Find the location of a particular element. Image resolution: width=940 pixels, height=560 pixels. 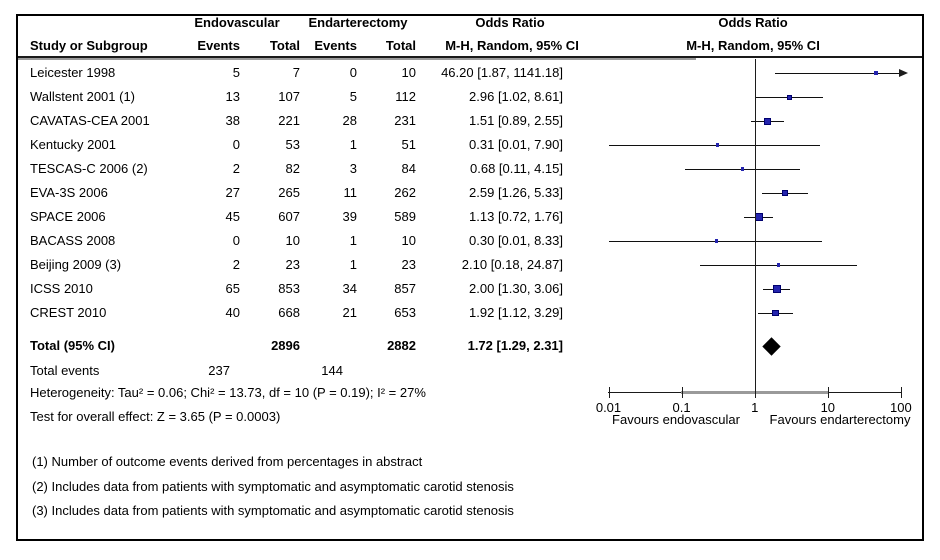

total1-value: 668 is located at coordinates (289, 312).